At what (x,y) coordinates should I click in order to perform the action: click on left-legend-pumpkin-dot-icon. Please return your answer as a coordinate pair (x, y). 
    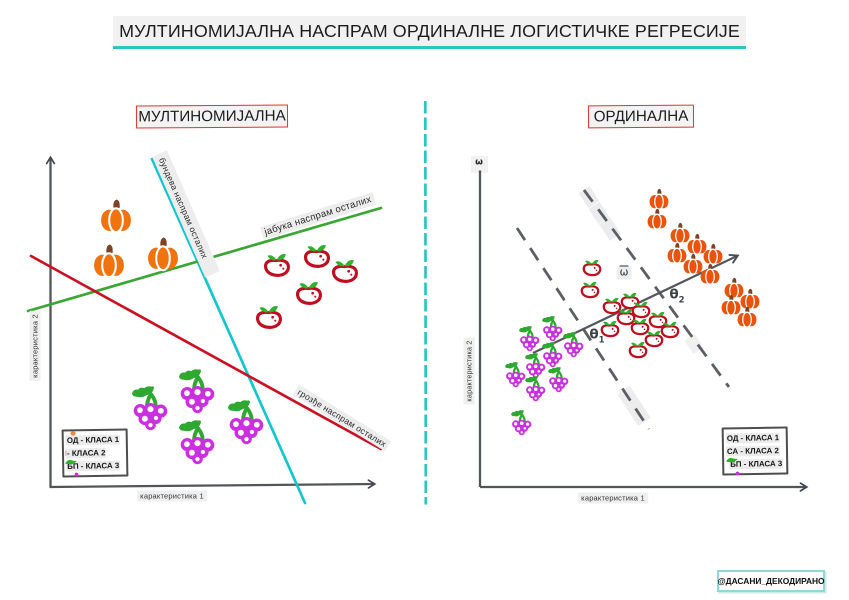
    Looking at the image, I should click on (73, 433).